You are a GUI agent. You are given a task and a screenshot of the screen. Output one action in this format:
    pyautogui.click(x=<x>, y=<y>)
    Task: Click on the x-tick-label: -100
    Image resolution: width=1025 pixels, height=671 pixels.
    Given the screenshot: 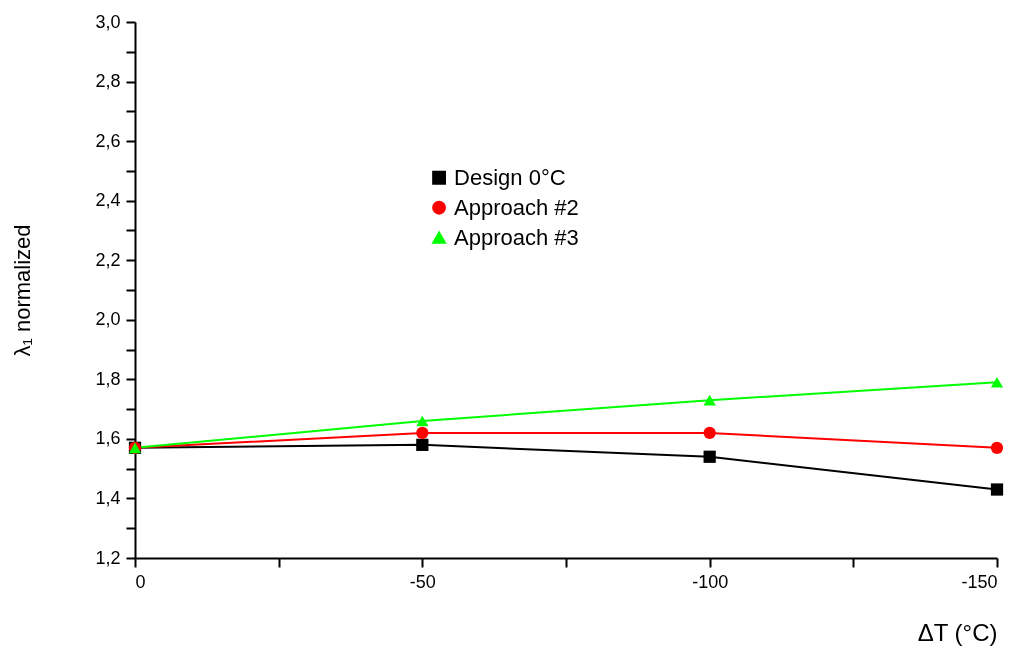 What is the action you would take?
    pyautogui.click(x=710, y=581)
    